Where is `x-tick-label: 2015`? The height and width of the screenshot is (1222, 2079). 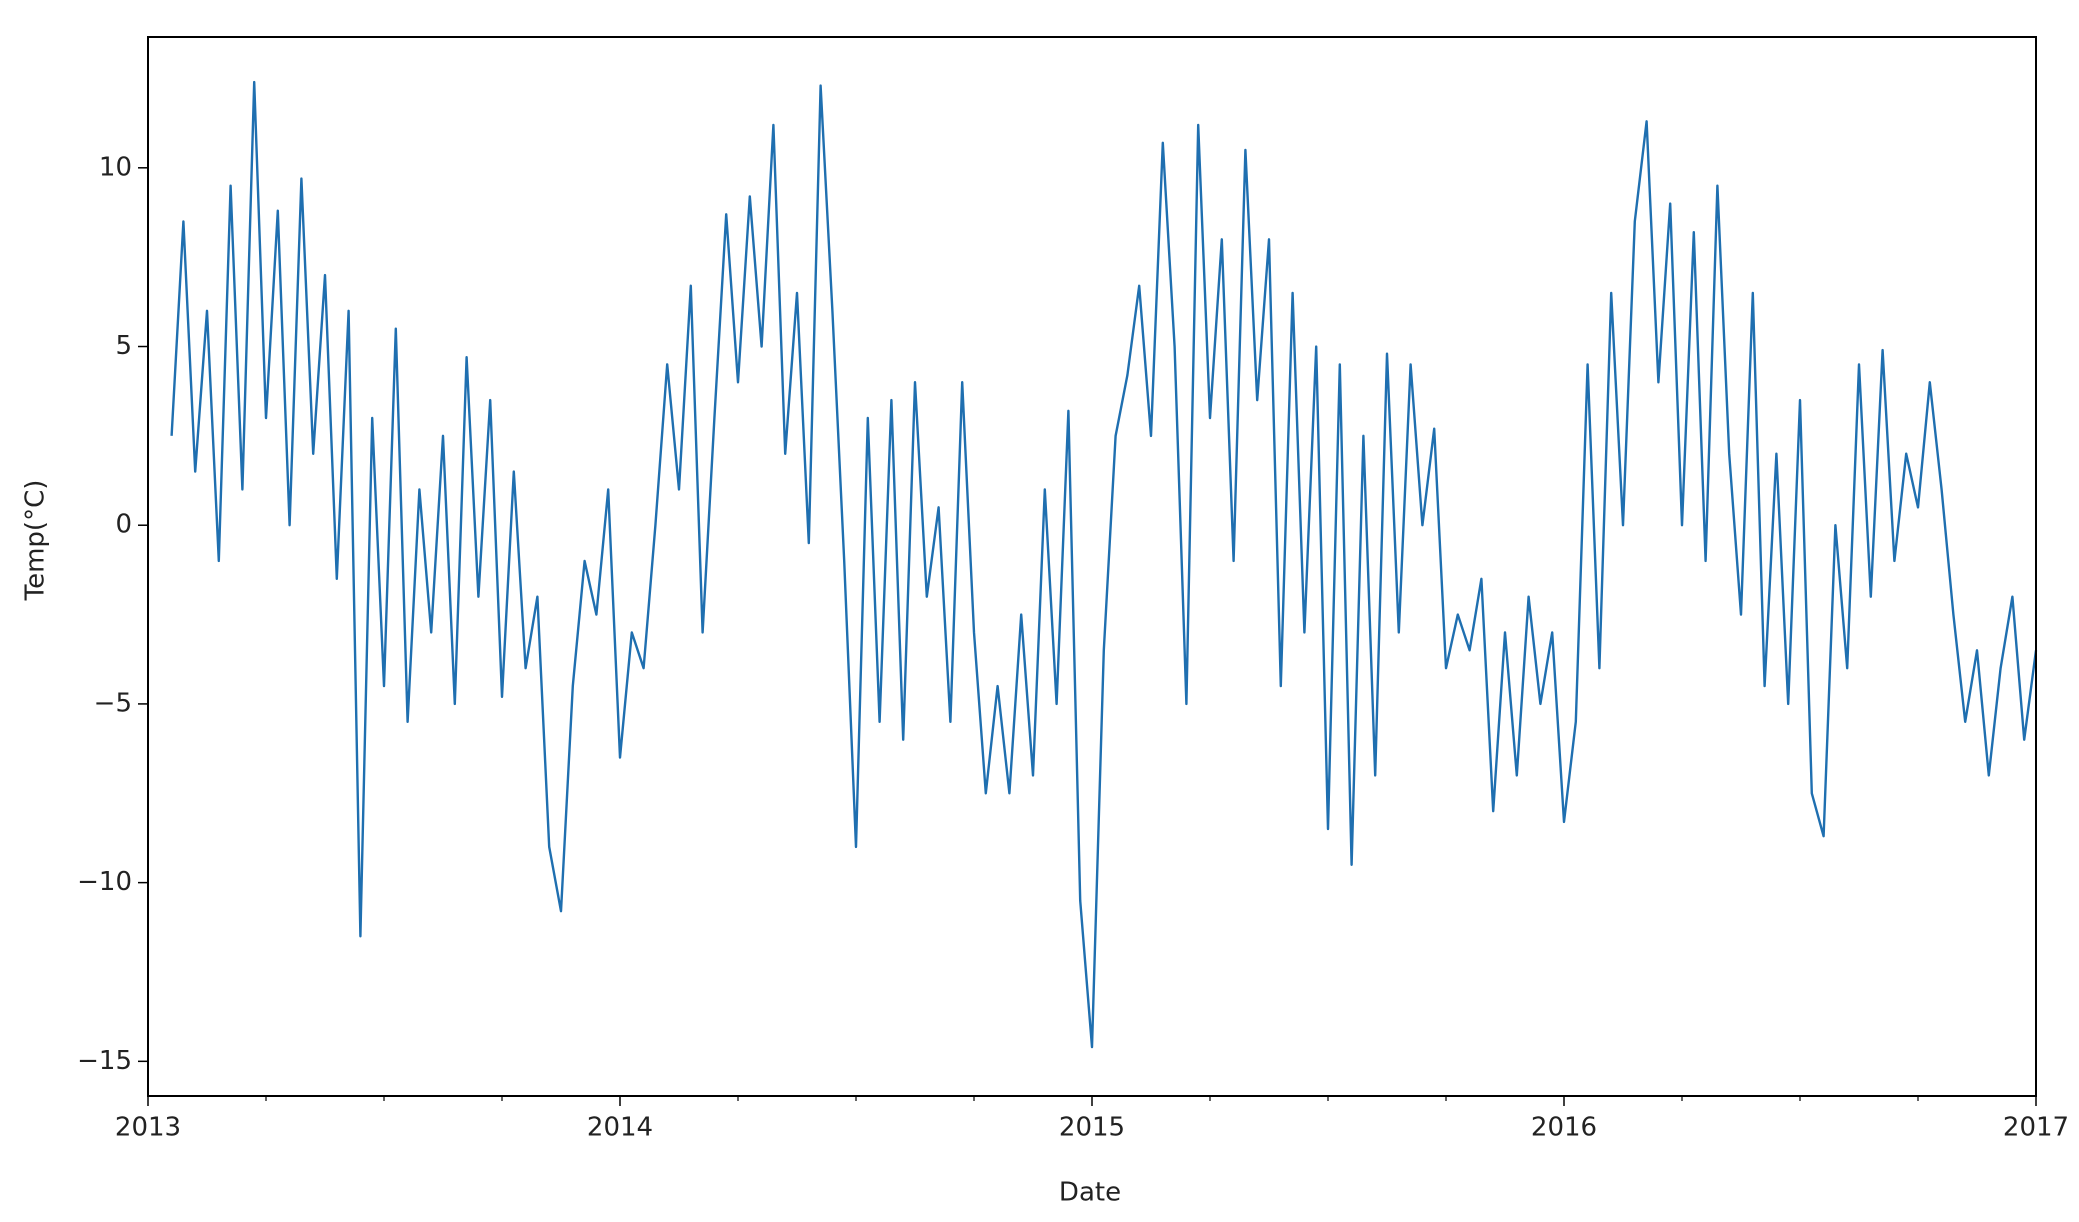
x-tick-label: 2015 is located at coordinates (1092, 1128).